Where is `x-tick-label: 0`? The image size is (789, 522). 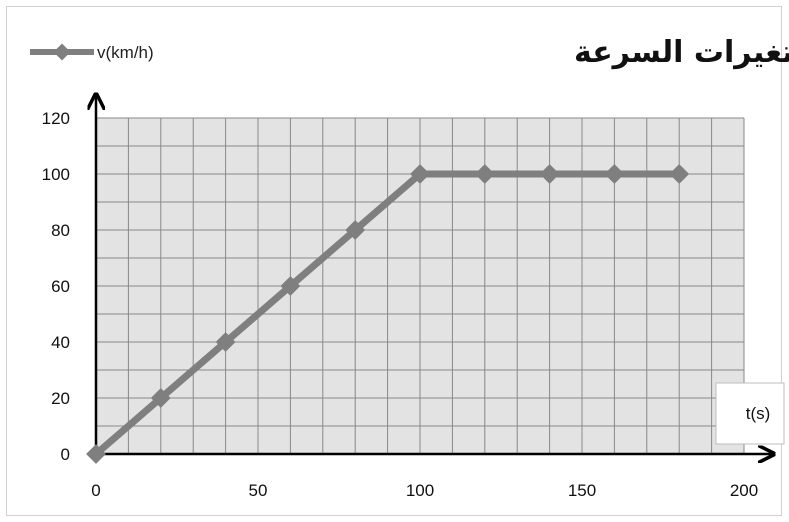
x-tick-label: 0 is located at coordinates (95, 490).